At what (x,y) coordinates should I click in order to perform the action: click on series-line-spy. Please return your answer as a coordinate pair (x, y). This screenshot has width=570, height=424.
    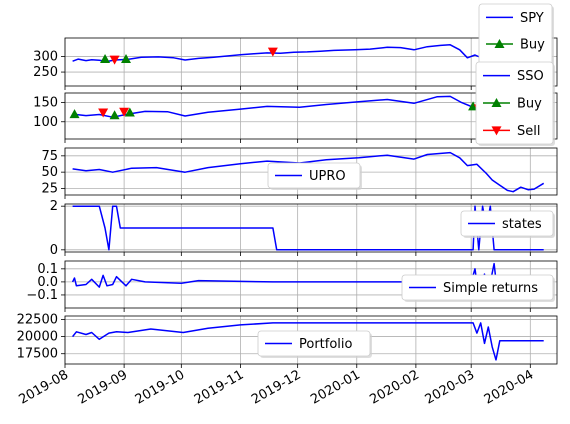
    Looking at the image, I should click on (308, 63).